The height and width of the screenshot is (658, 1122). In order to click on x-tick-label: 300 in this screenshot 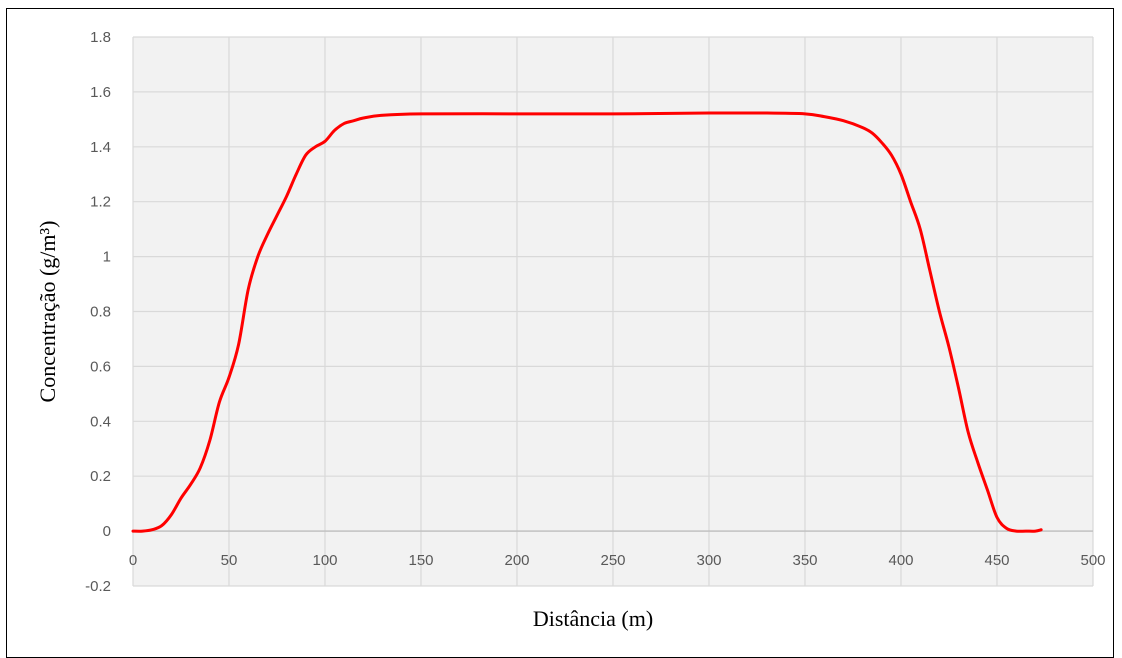, I will do `click(708, 560)`.